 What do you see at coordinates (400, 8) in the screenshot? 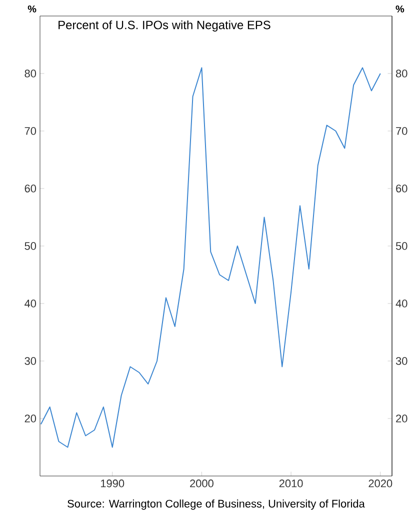
I see `y2-axis-title: %` at bounding box center [400, 8].